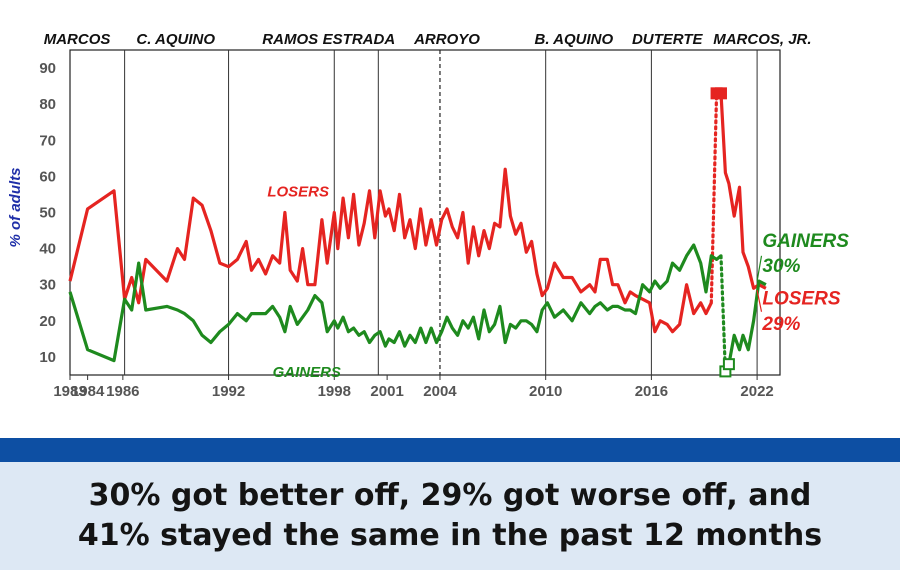 Image resolution: width=900 pixels, height=570 pixels. What do you see at coordinates (290, 39) in the screenshot?
I see `administration-label: RAMOS` at bounding box center [290, 39].